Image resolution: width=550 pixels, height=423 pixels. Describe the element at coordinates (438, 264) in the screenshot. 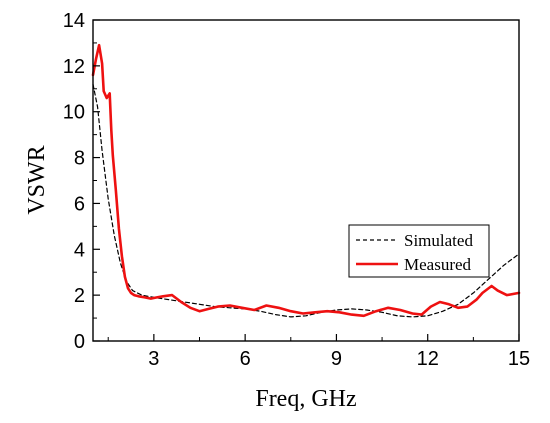

I see `legend-label-measured: Measured` at that location.